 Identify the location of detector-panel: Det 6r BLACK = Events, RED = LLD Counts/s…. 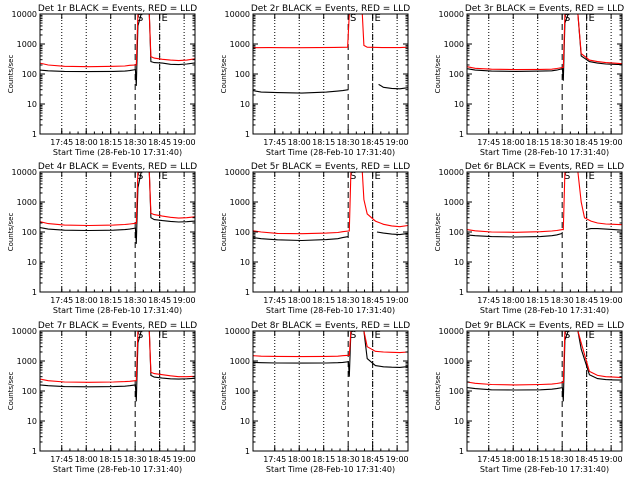
(529, 238).